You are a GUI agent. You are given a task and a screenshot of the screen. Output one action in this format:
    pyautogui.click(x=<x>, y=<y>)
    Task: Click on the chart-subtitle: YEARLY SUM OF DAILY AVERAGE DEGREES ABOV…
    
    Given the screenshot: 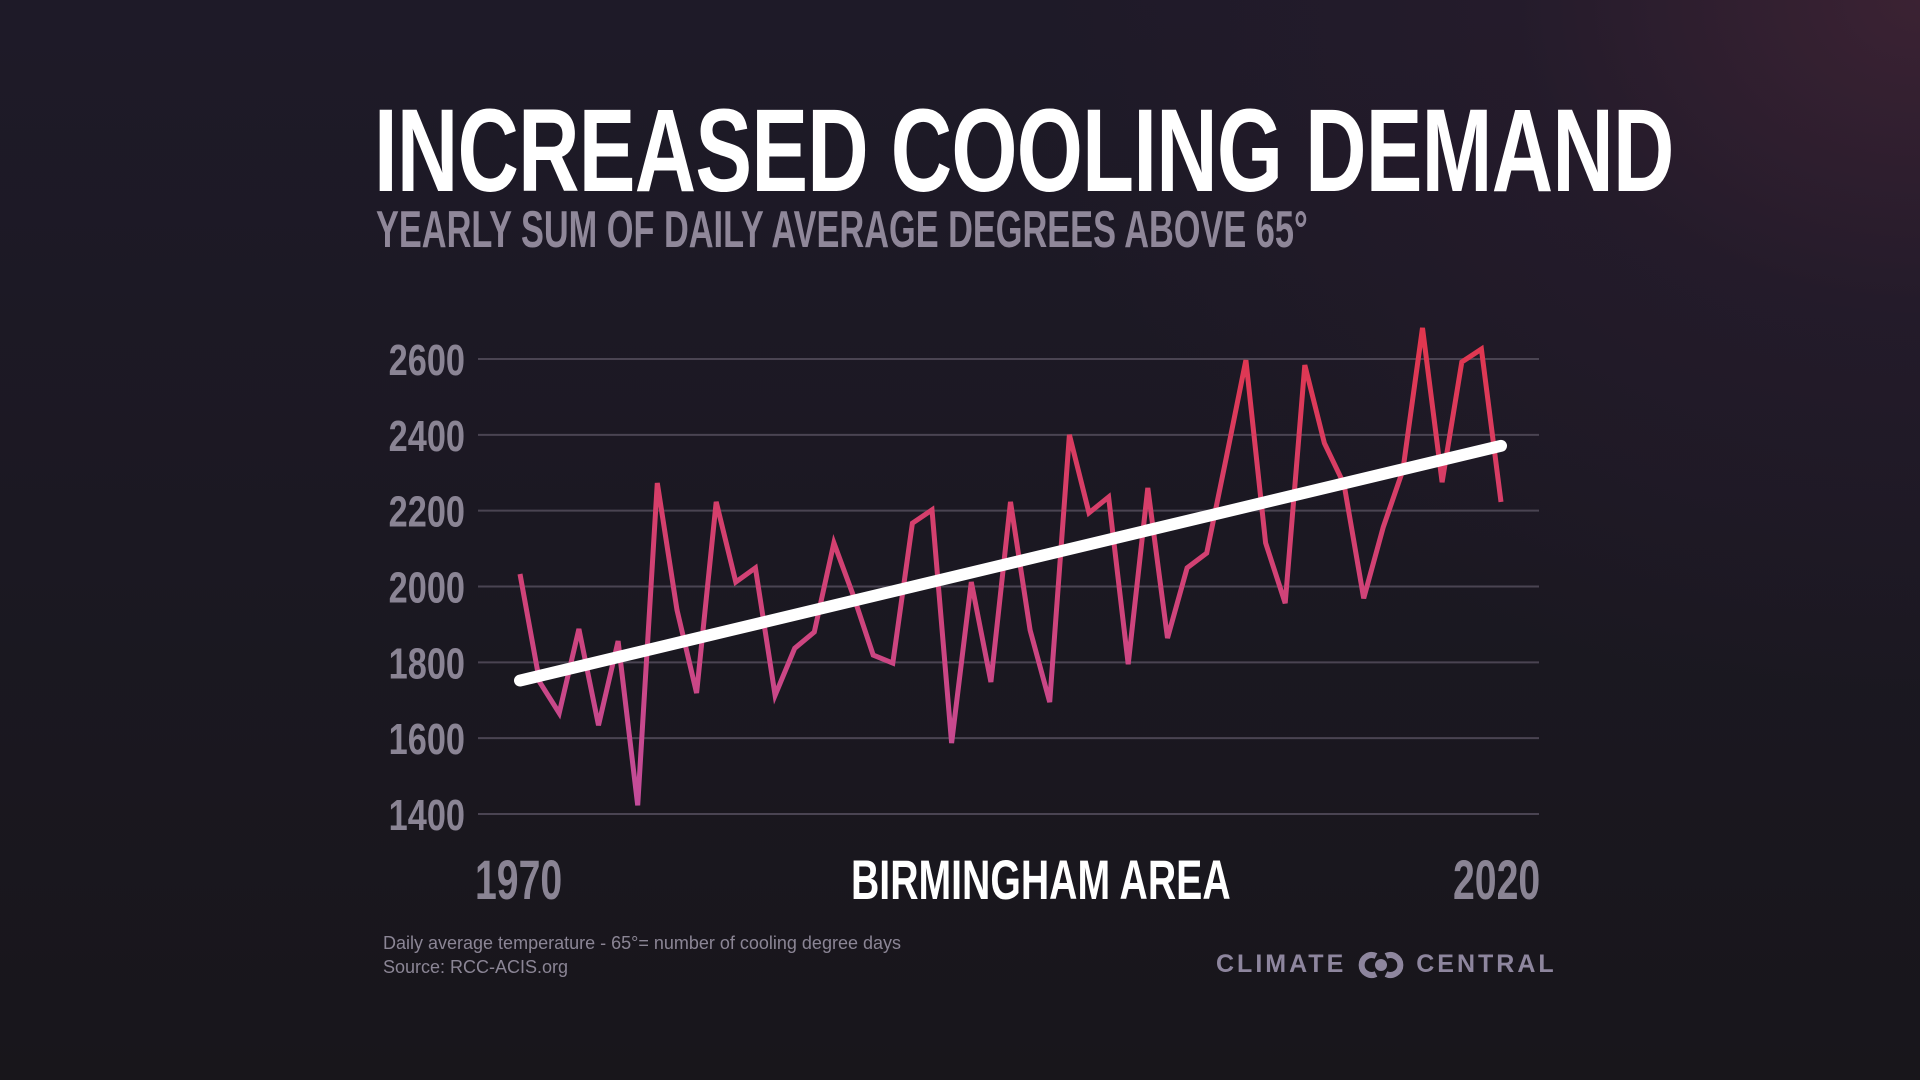 What is the action you would take?
    pyautogui.click(x=842, y=230)
    